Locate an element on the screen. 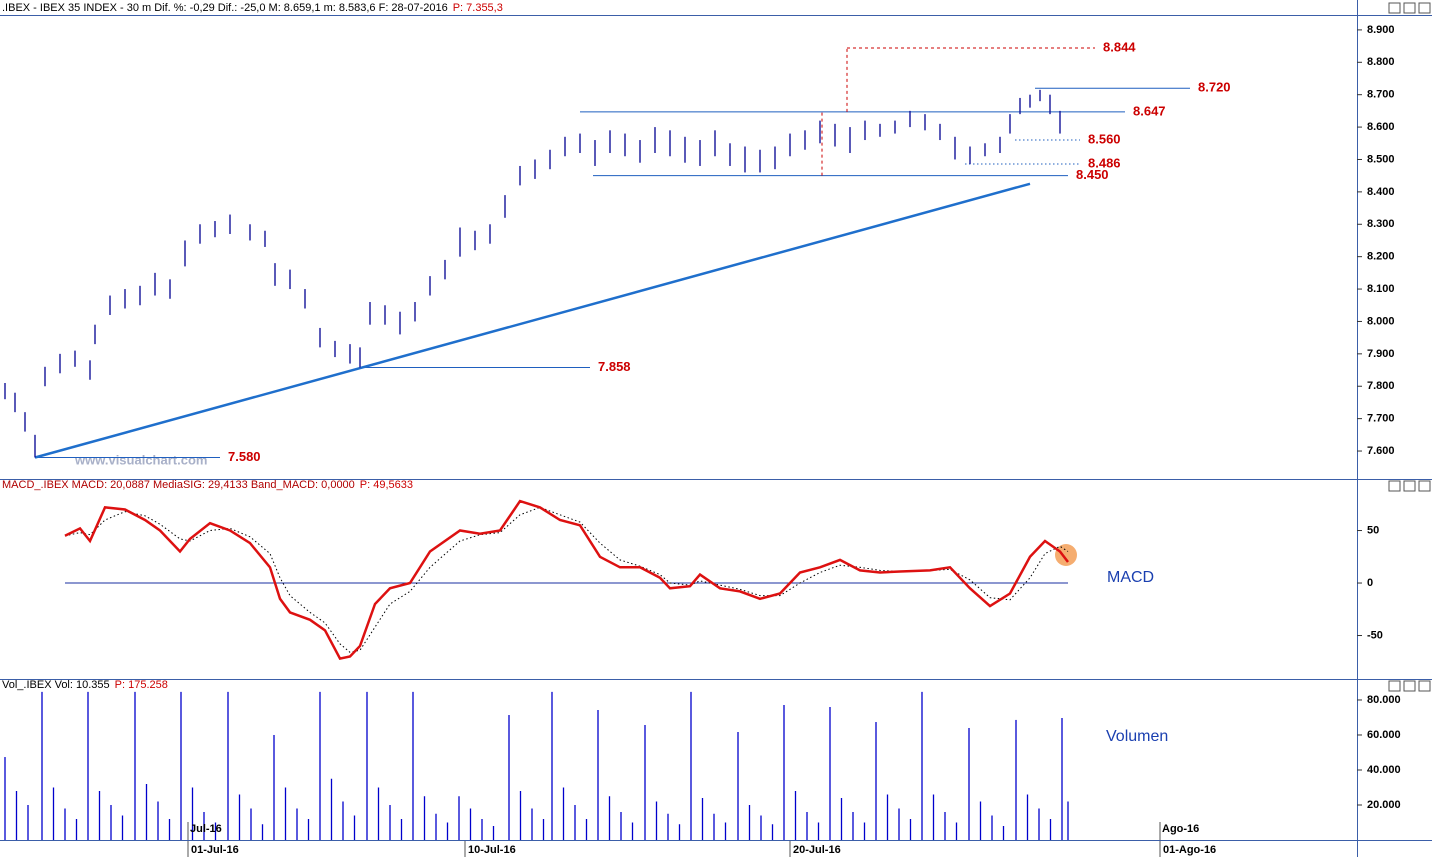 The image size is (1432, 857). level-label: 8.647 is located at coordinates (1149, 110).